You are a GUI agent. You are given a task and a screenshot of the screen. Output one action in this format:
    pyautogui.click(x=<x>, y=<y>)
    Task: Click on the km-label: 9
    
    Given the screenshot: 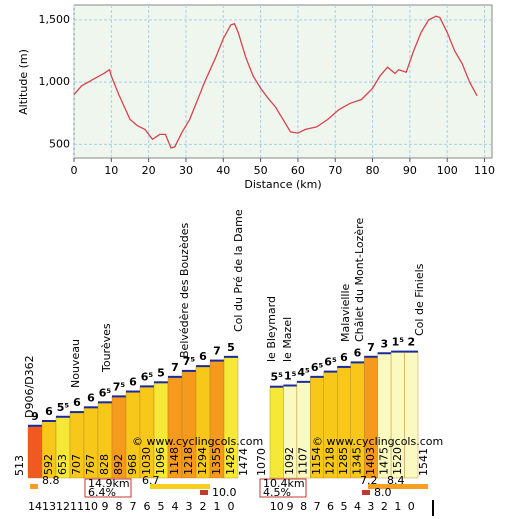 What is the action you would take?
    pyautogui.click(x=290, y=506)
    